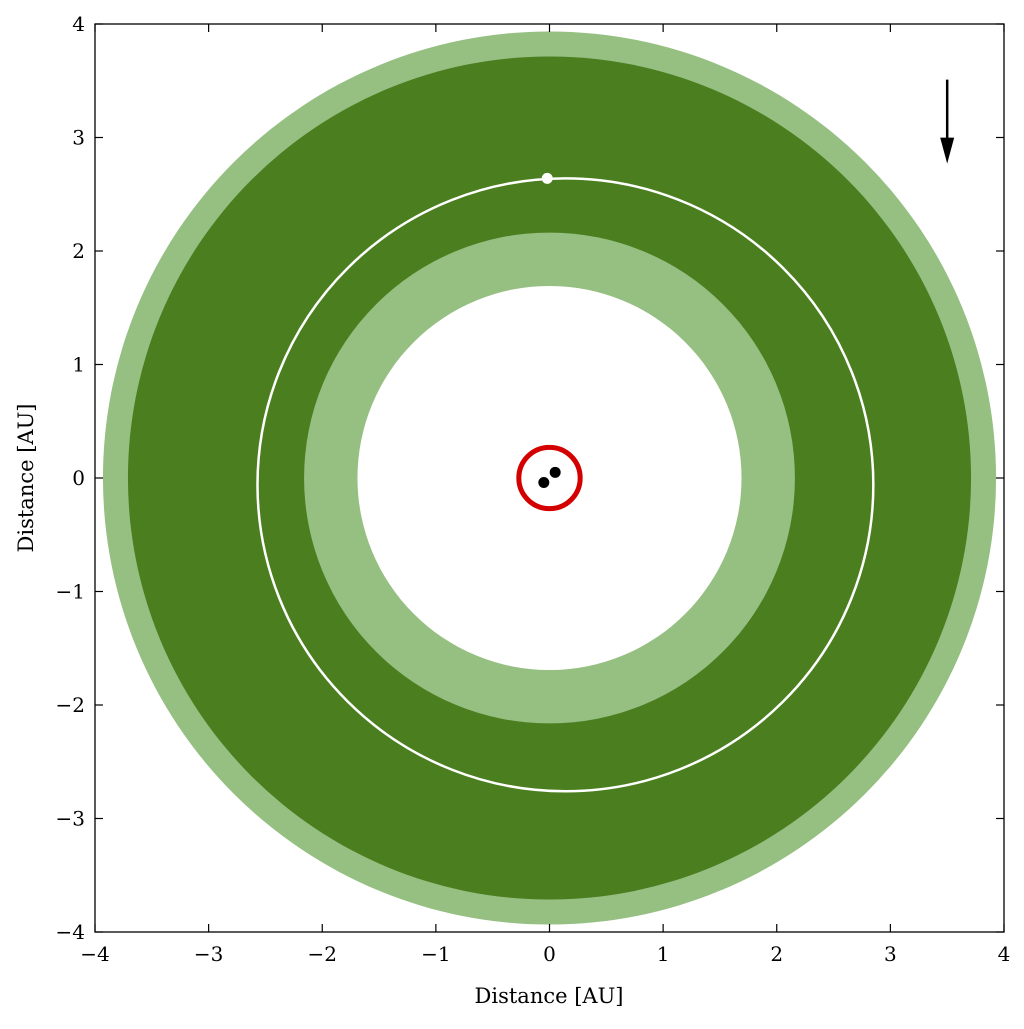 This screenshot has height=1029, width=1024. What do you see at coordinates (435, 954) in the screenshot?
I see `x-tick-label: −1` at bounding box center [435, 954].